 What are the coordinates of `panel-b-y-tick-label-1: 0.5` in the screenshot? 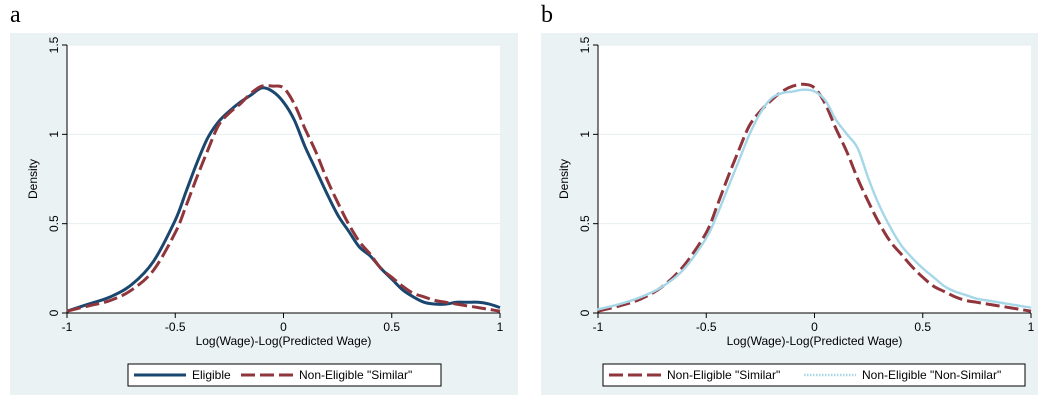 It's located at (585, 223).